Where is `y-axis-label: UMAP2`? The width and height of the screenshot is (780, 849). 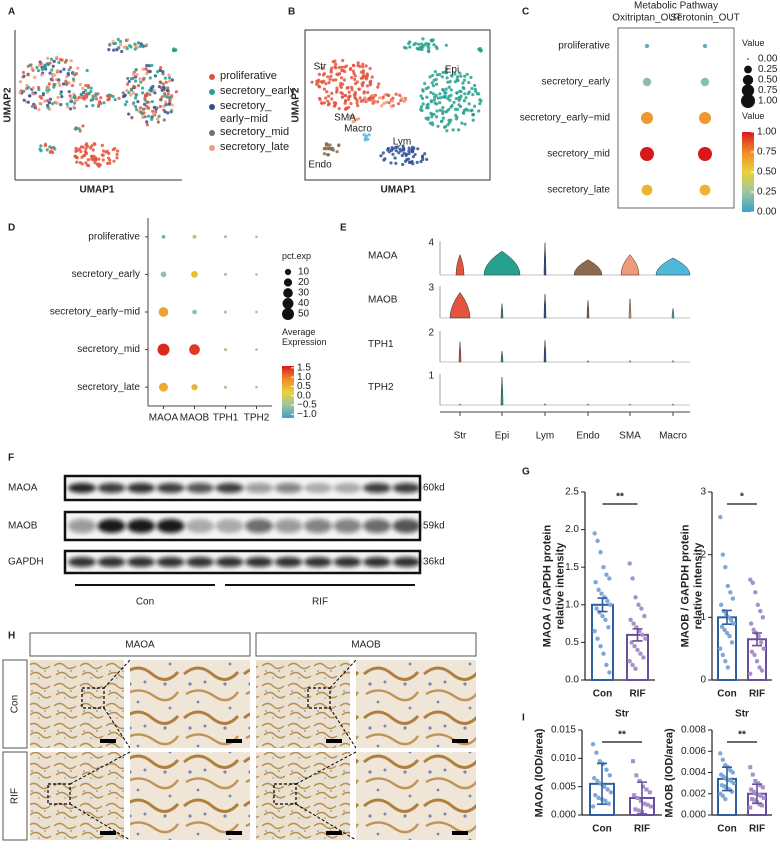 y-axis-label: UMAP2 is located at coordinates (8, 104).